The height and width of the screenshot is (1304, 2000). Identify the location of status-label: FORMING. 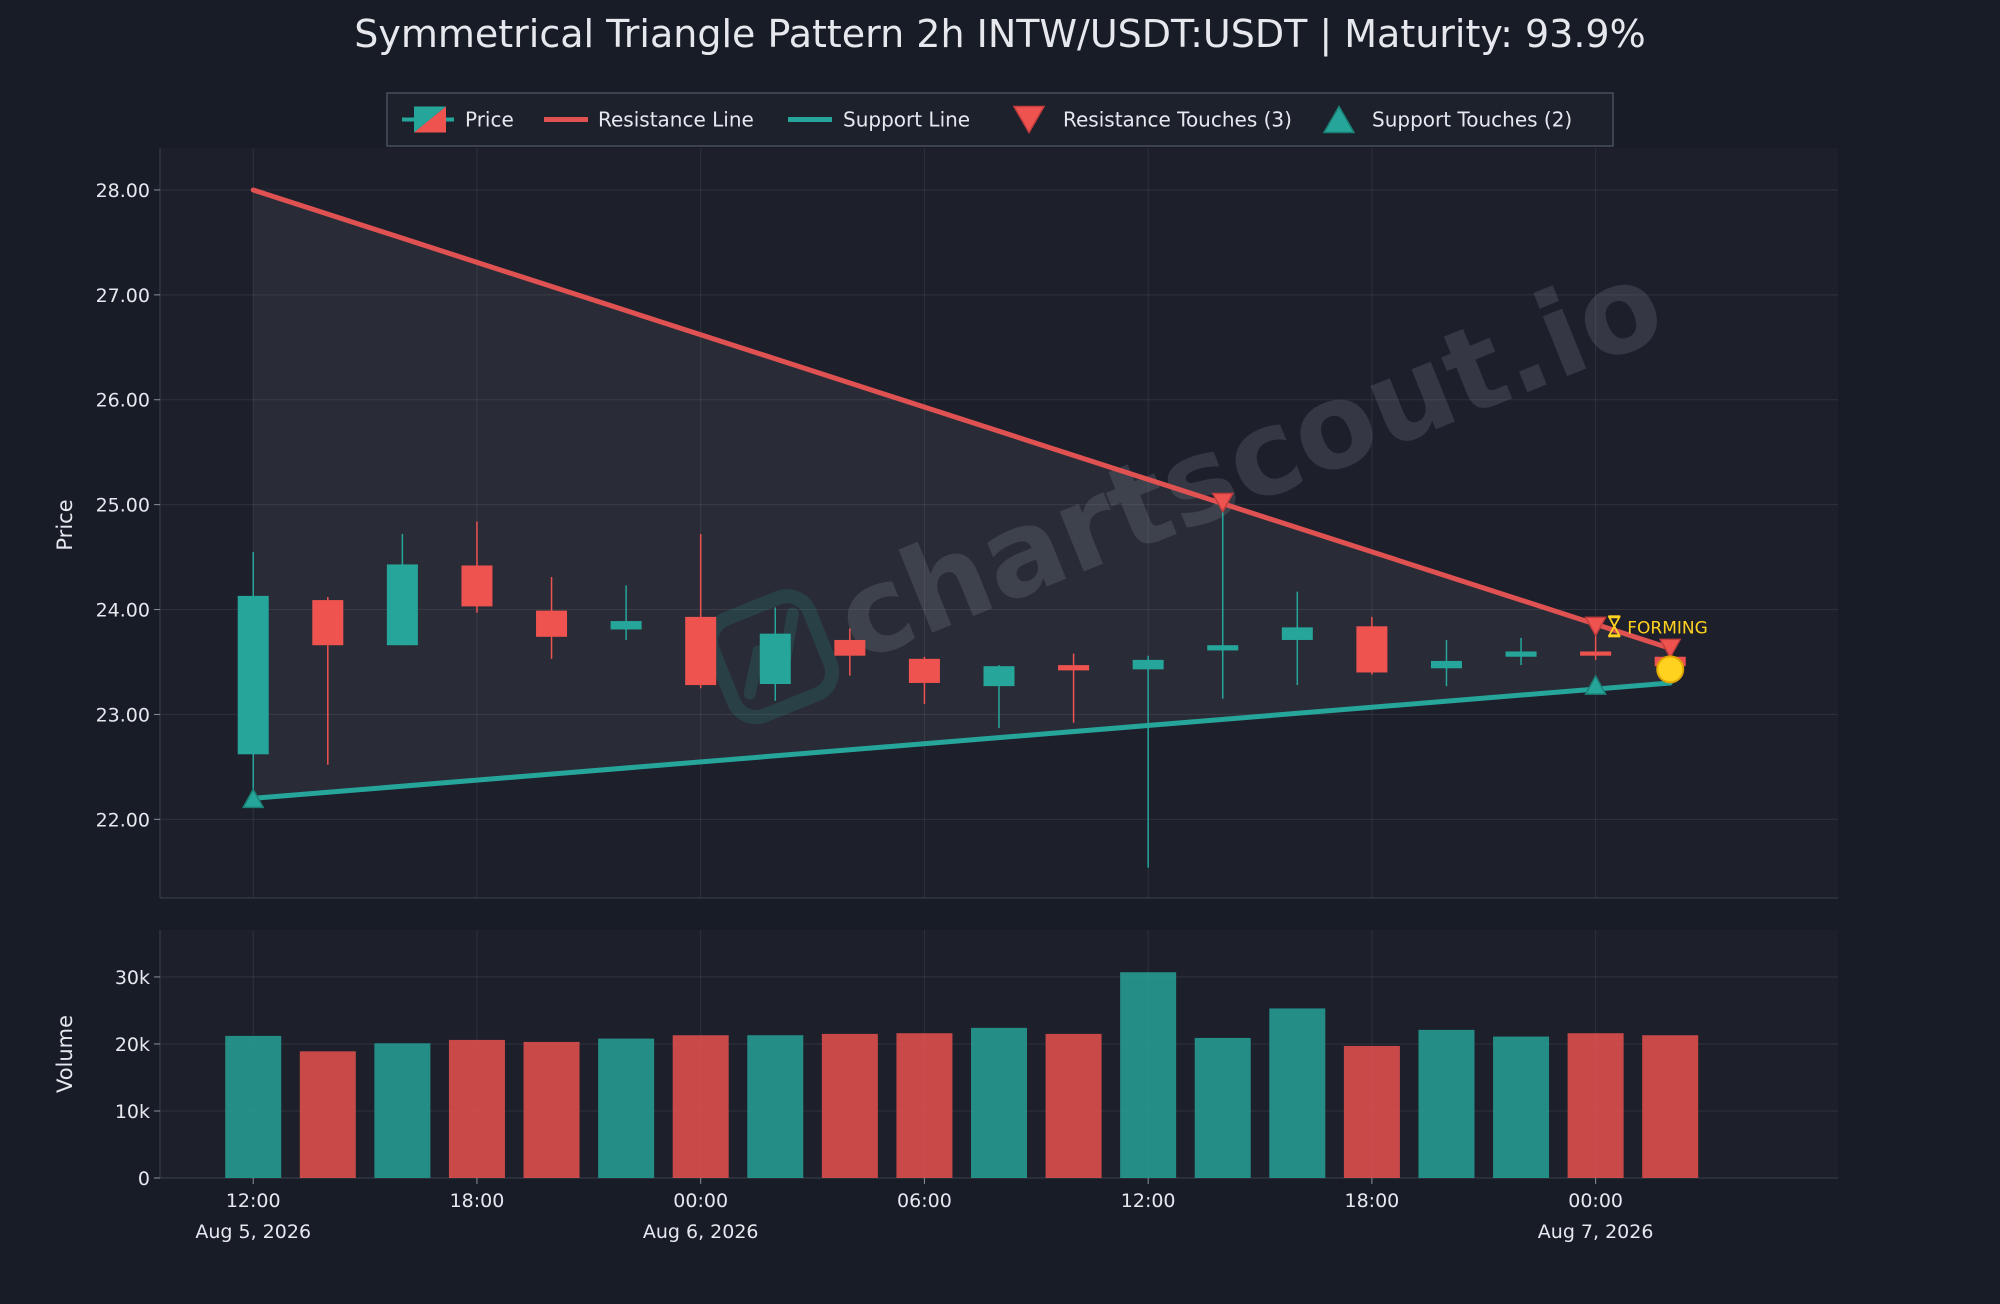
(1667, 628).